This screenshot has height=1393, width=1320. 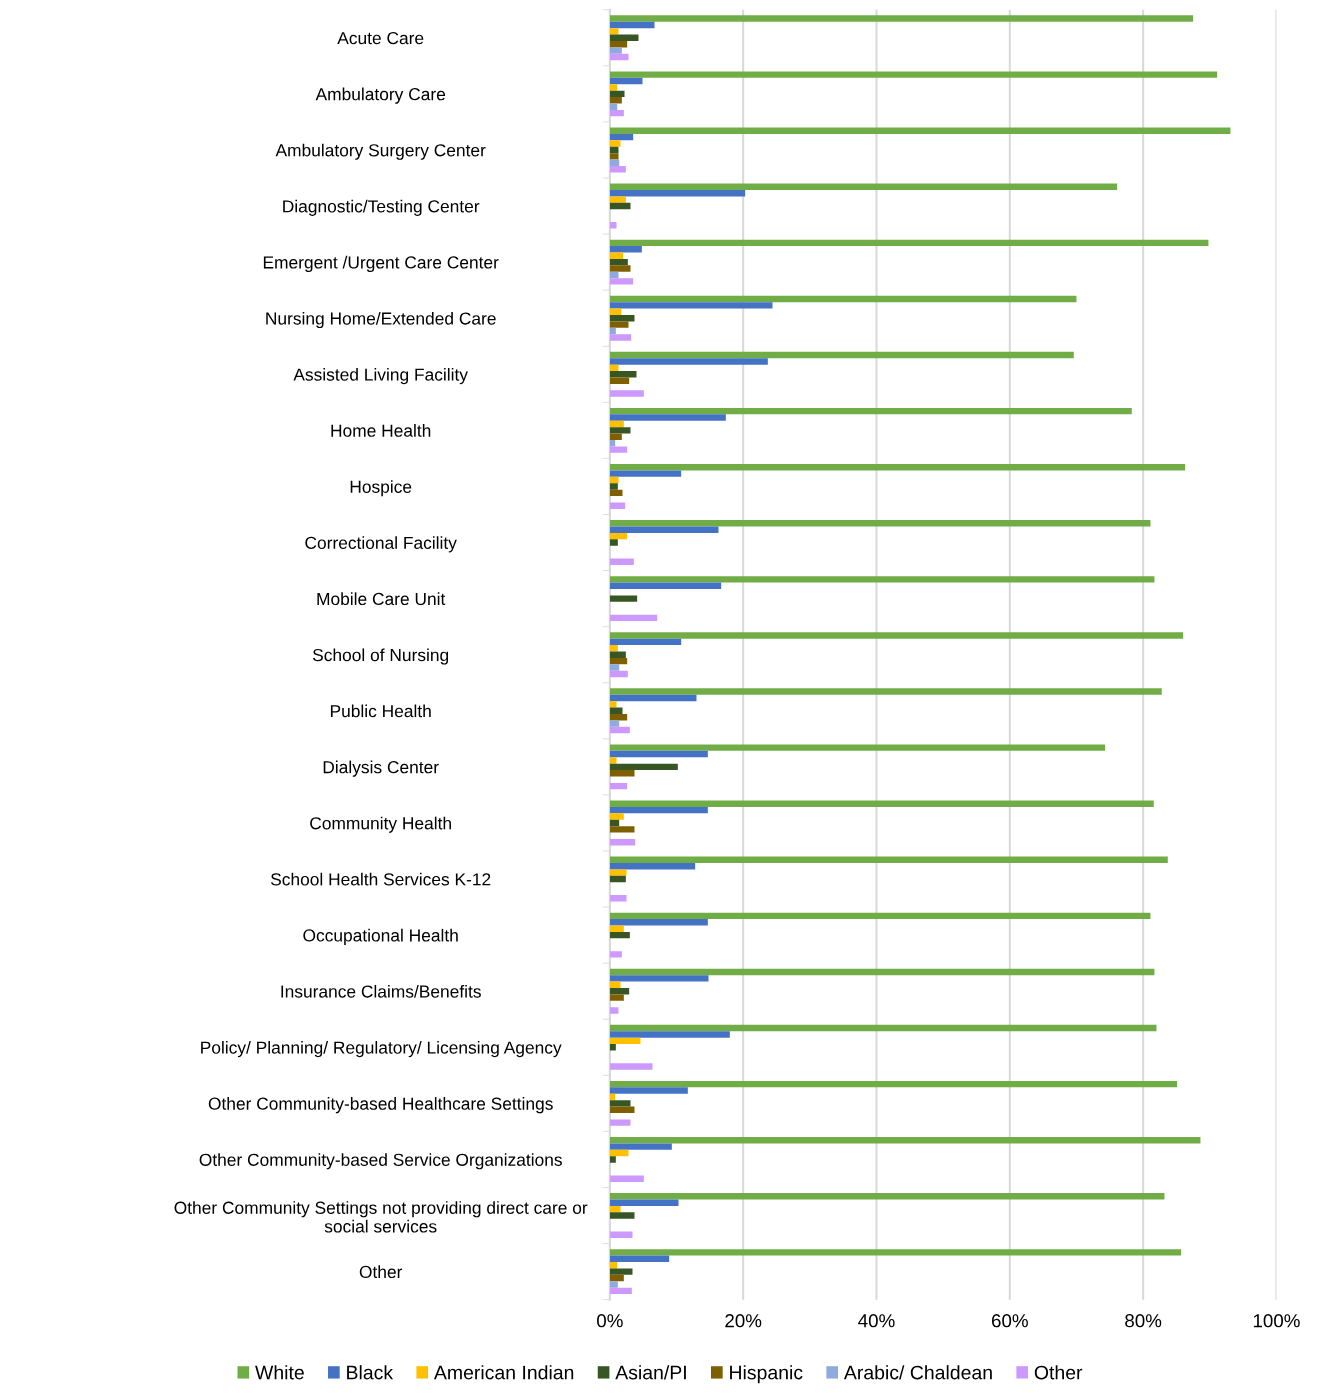 I want to click on y-tick-label: School of Nursing, so click(x=380, y=656).